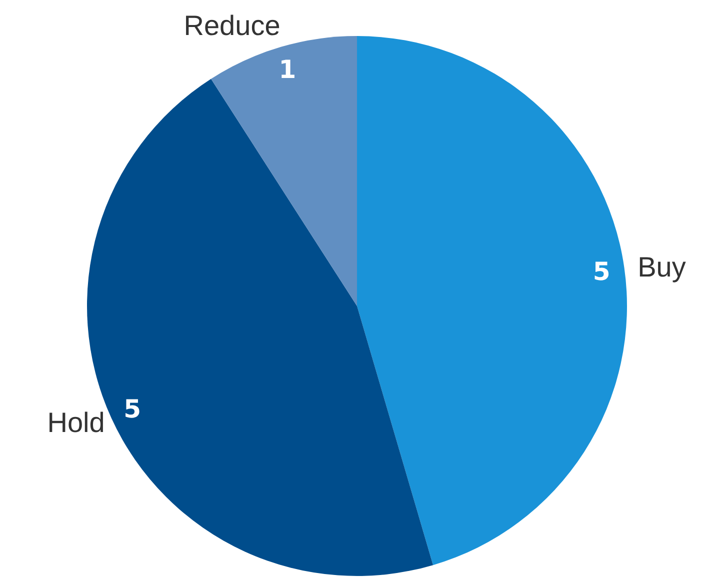 The width and height of the screenshot is (707, 577). What do you see at coordinates (287, 69) in the screenshot?
I see `data-label: 1` at bounding box center [287, 69].